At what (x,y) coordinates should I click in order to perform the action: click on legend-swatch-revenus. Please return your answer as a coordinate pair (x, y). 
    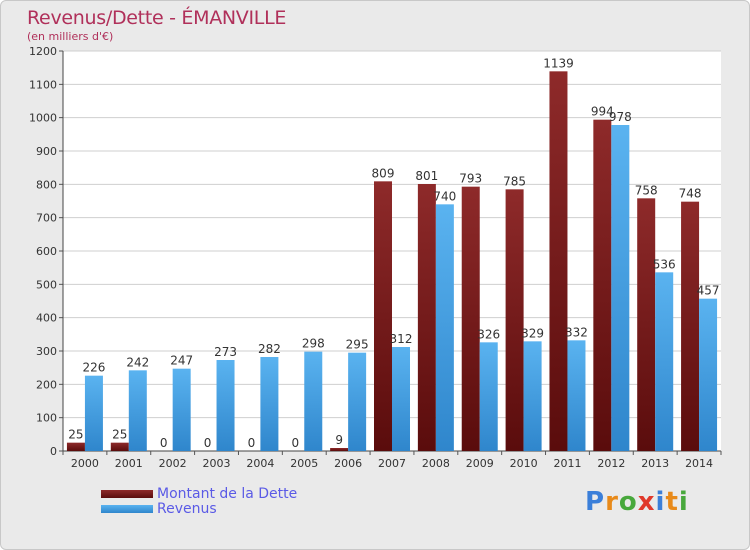
    Looking at the image, I should click on (127, 509).